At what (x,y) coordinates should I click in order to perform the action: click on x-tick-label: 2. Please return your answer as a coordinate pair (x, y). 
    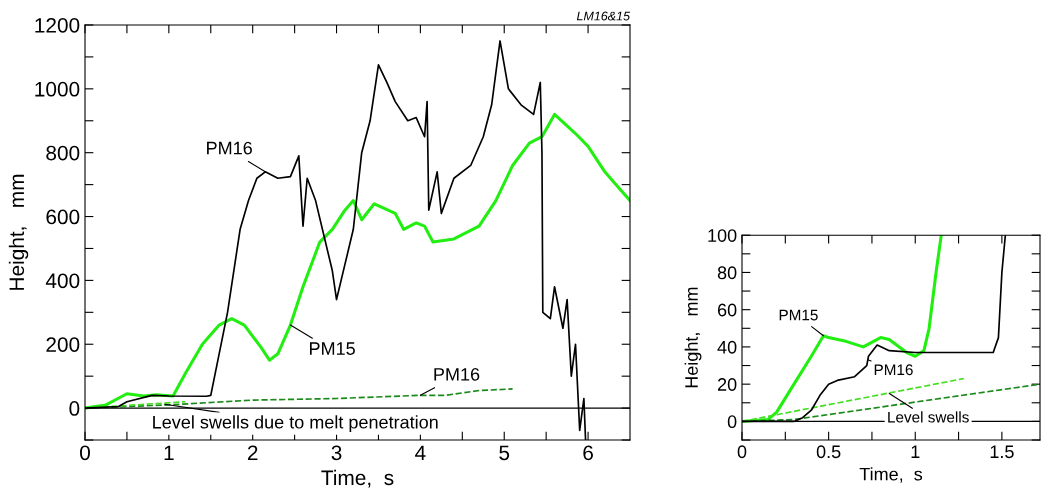
    Looking at the image, I should click on (252, 452).